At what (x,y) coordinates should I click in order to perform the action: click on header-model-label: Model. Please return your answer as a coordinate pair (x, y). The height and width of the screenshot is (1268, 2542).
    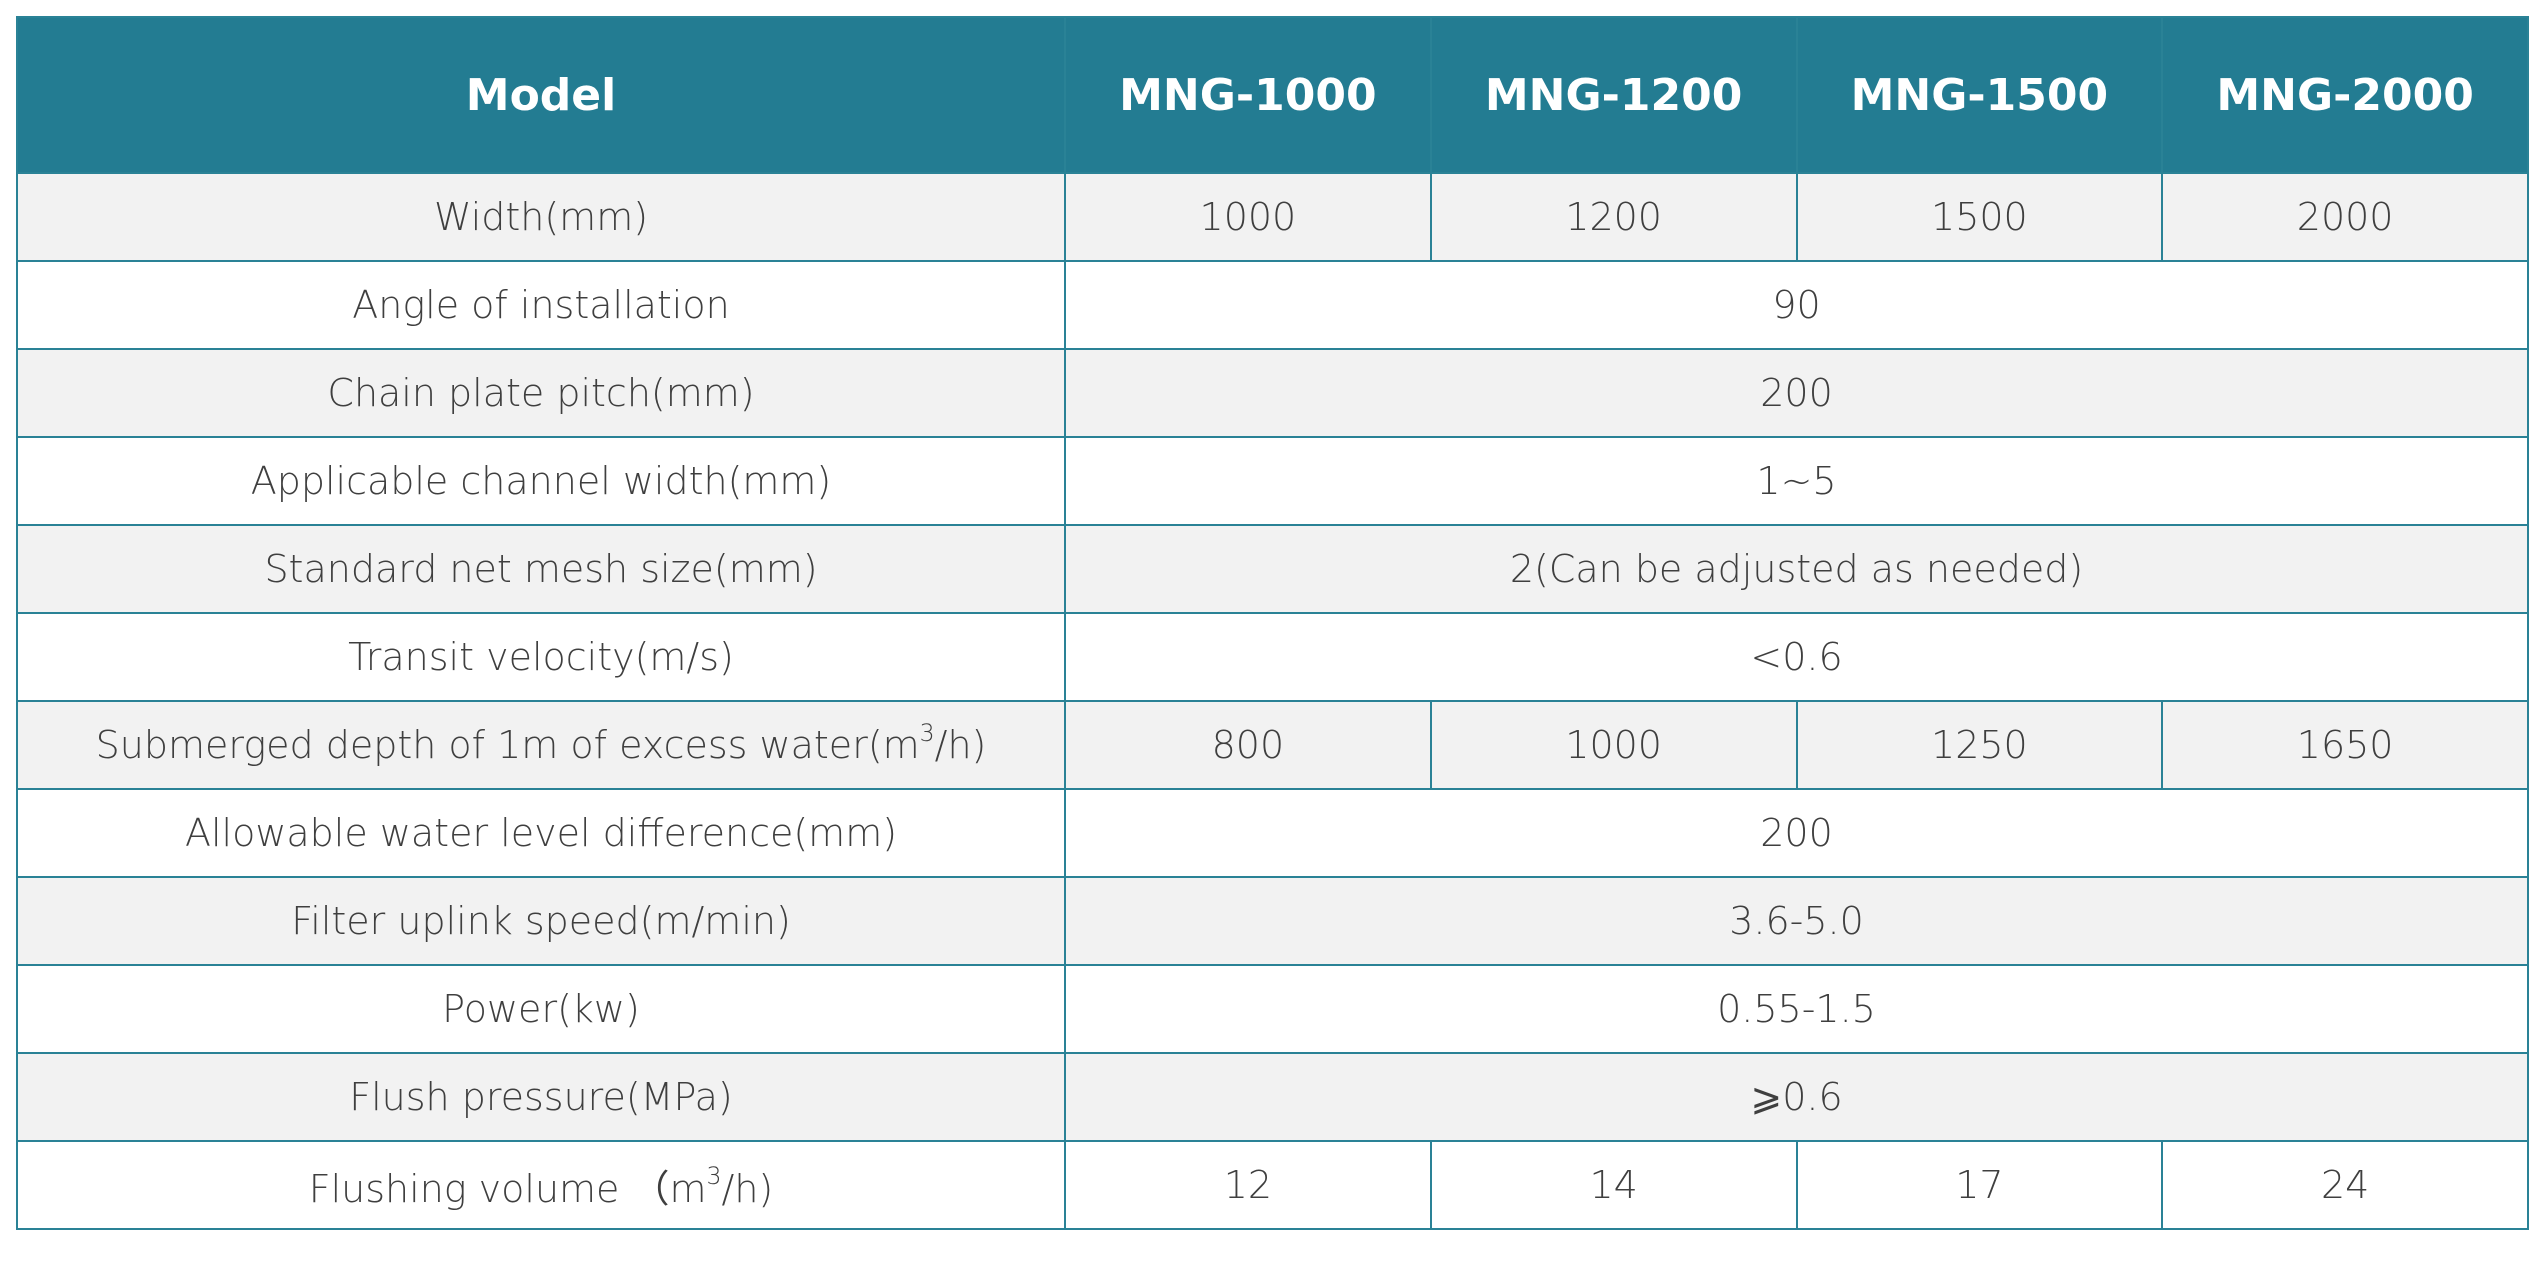
    Looking at the image, I should click on (541, 95).